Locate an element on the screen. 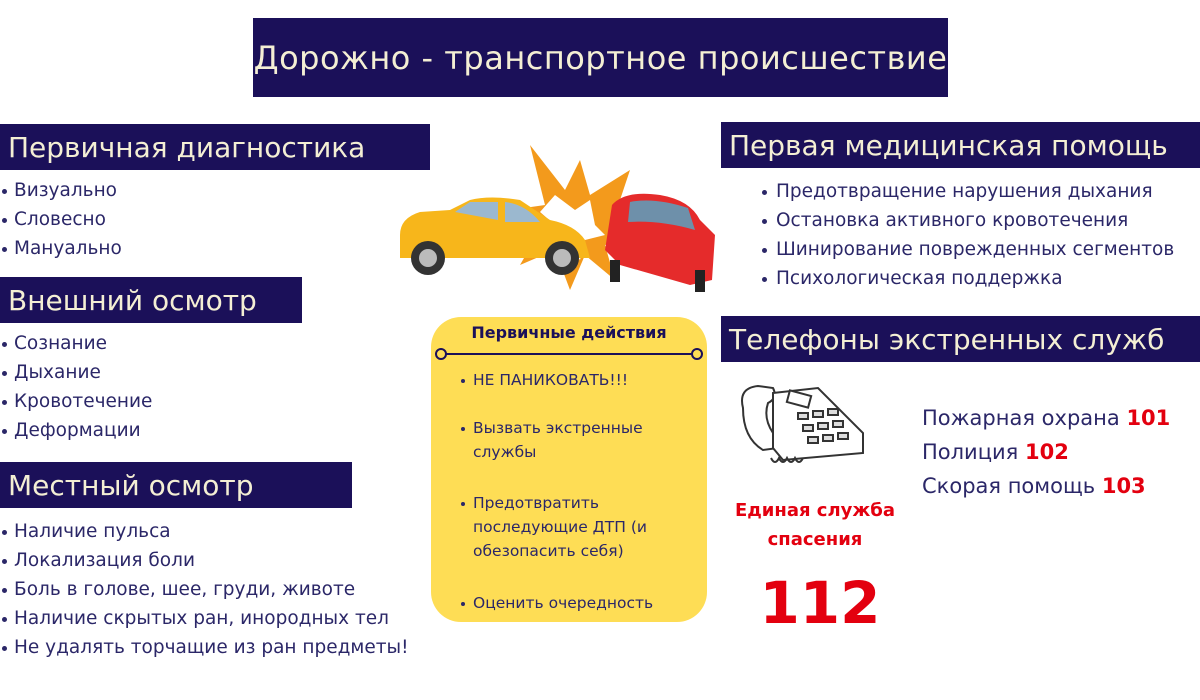 The width and height of the screenshot is (1200, 700). list-item: Кровотечение is located at coordinates (76, 401).